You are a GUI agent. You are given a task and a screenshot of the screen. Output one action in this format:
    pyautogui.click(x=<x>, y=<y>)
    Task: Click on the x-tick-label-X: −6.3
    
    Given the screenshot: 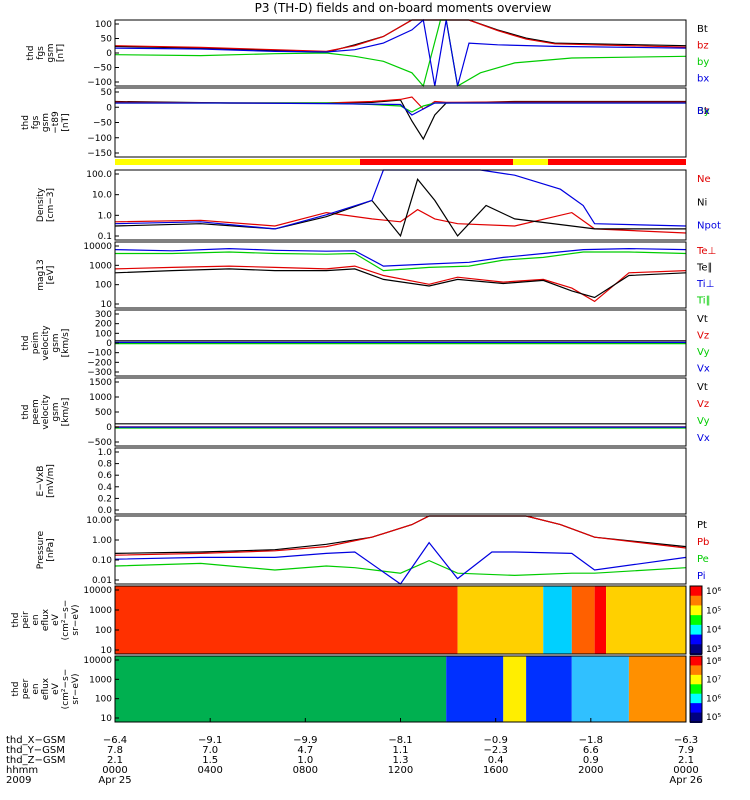 What is the action you would take?
    pyautogui.click(x=686, y=740)
    